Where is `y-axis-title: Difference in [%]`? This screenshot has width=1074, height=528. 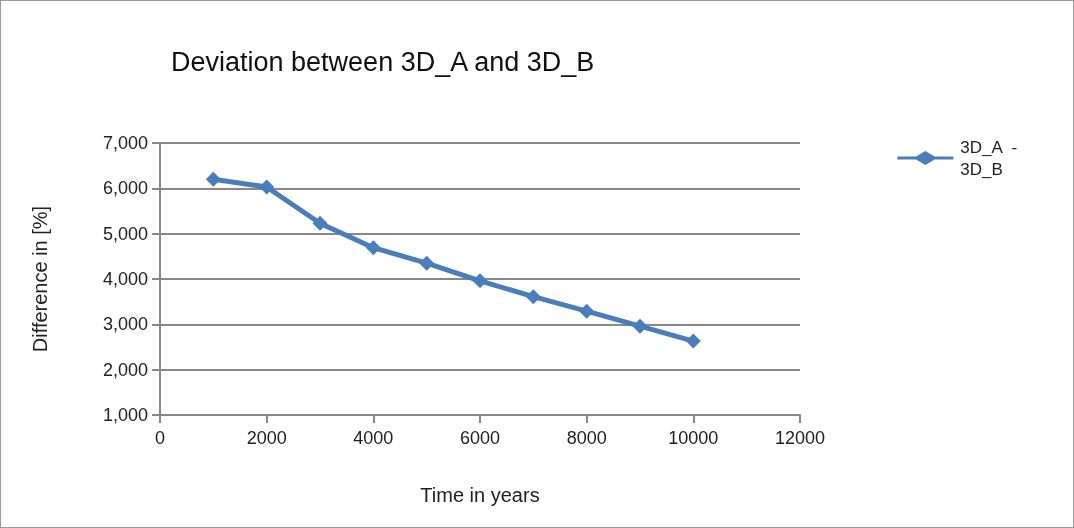
y-axis-title: Difference in [%] is located at coordinates (40, 279).